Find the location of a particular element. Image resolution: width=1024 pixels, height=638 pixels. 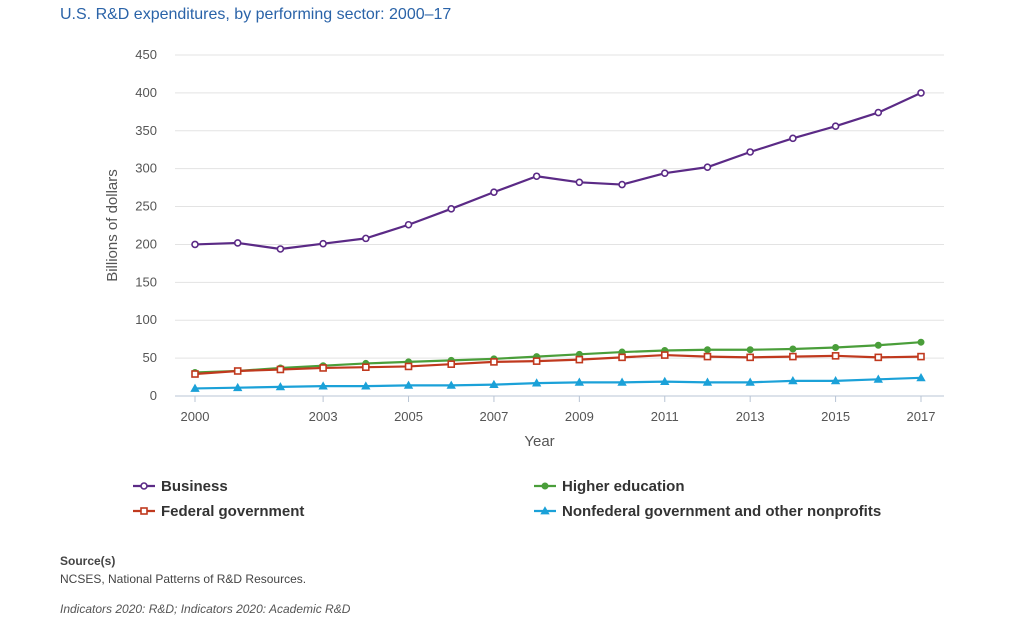

series-federal_government is located at coordinates (558, 364).